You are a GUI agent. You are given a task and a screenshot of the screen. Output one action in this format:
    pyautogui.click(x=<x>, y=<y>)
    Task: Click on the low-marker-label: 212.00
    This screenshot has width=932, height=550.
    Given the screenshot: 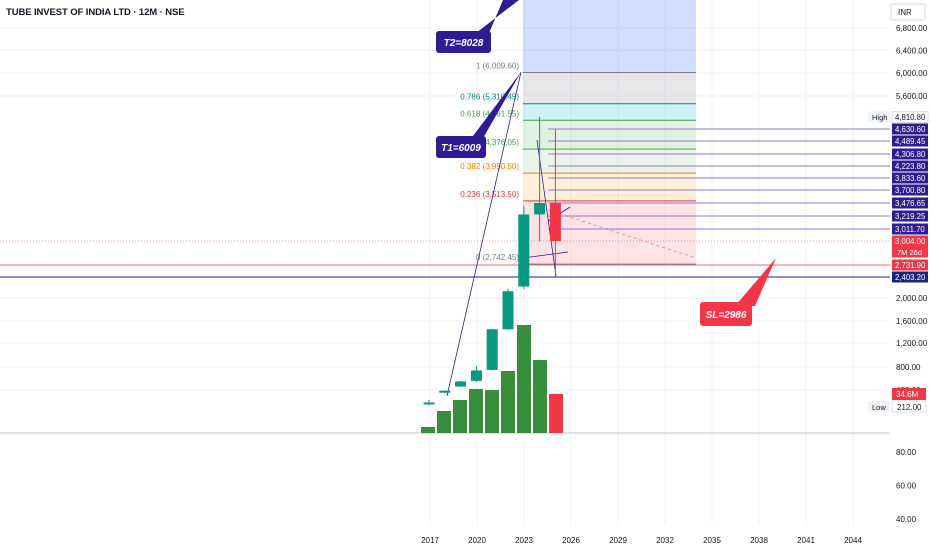 What is the action you would take?
    pyautogui.click(x=909, y=407)
    